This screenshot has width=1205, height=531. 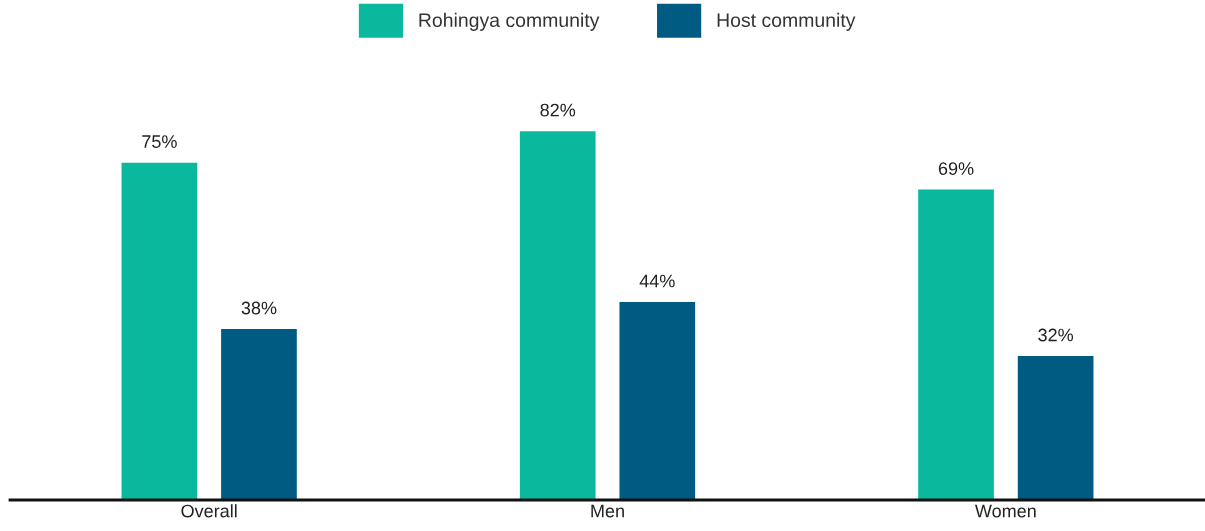 What do you see at coordinates (1056, 335) in the screenshot?
I see `data-label: 32%` at bounding box center [1056, 335].